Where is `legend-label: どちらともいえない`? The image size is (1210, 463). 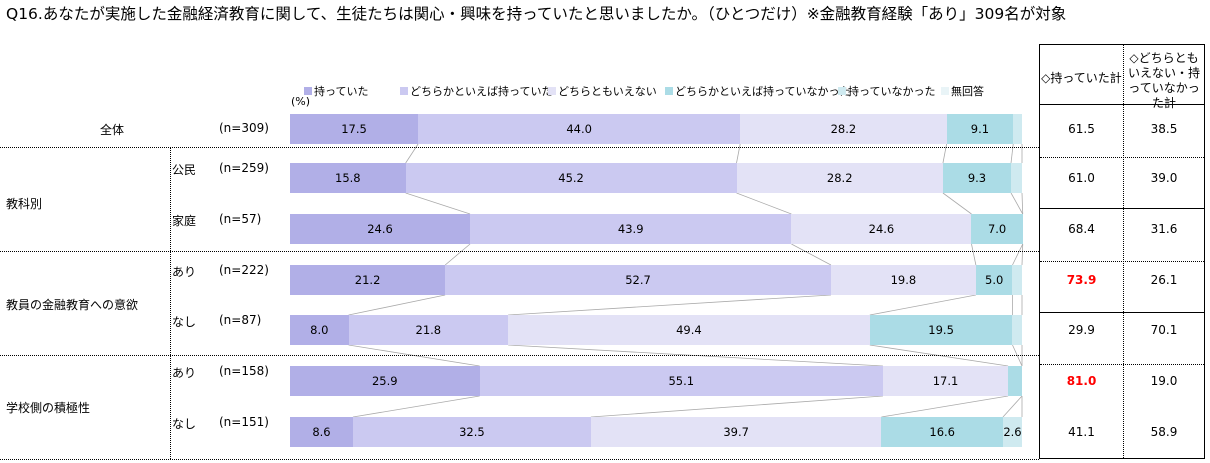
legend-label: どちらともいえない is located at coordinates (607, 91).